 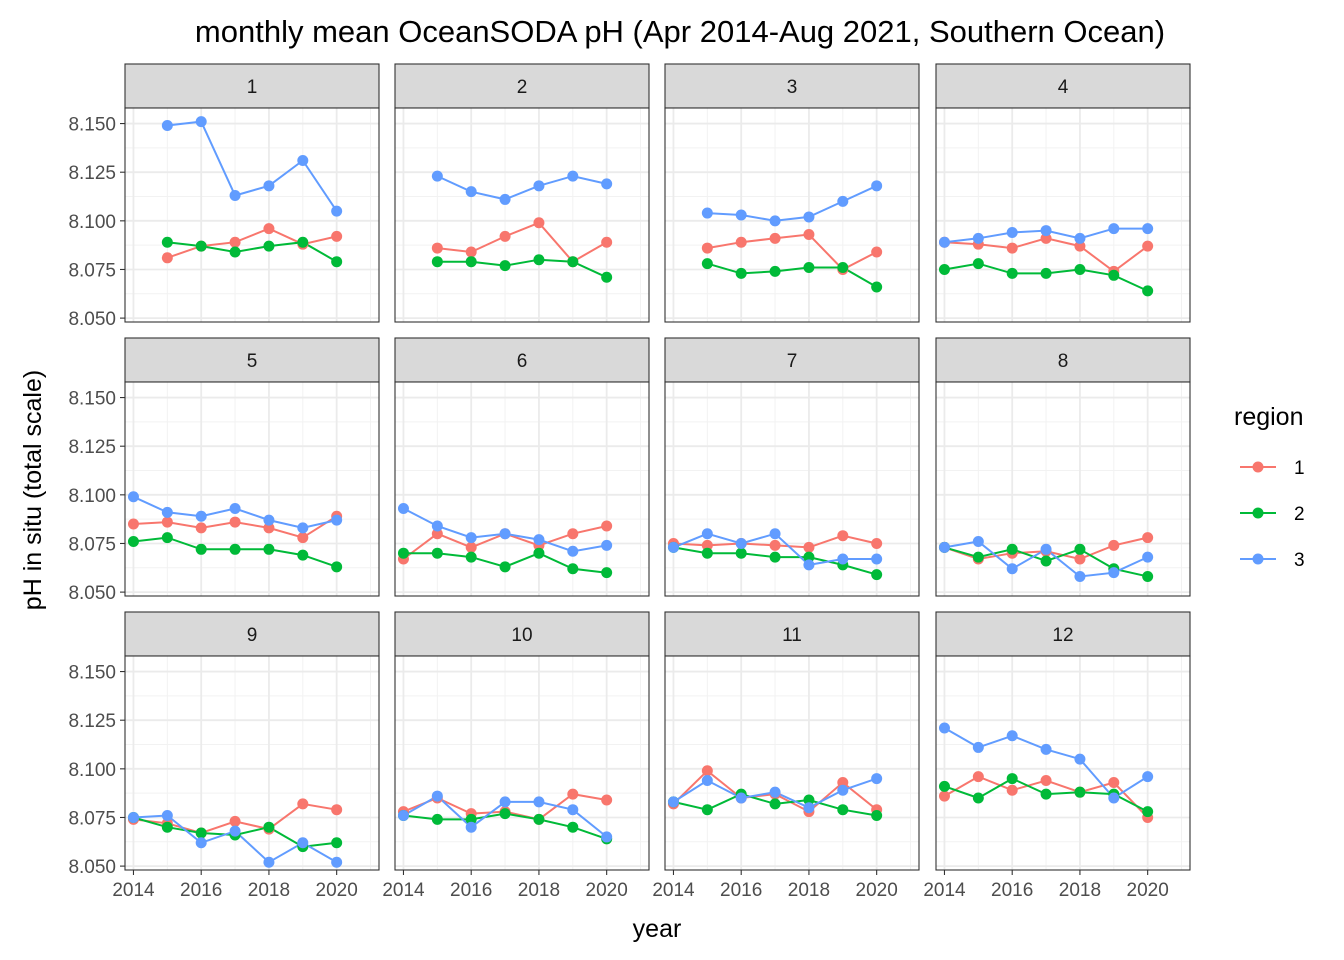 What do you see at coordinates (337, 890) in the screenshot?
I see `x-tick-label: 2020` at bounding box center [337, 890].